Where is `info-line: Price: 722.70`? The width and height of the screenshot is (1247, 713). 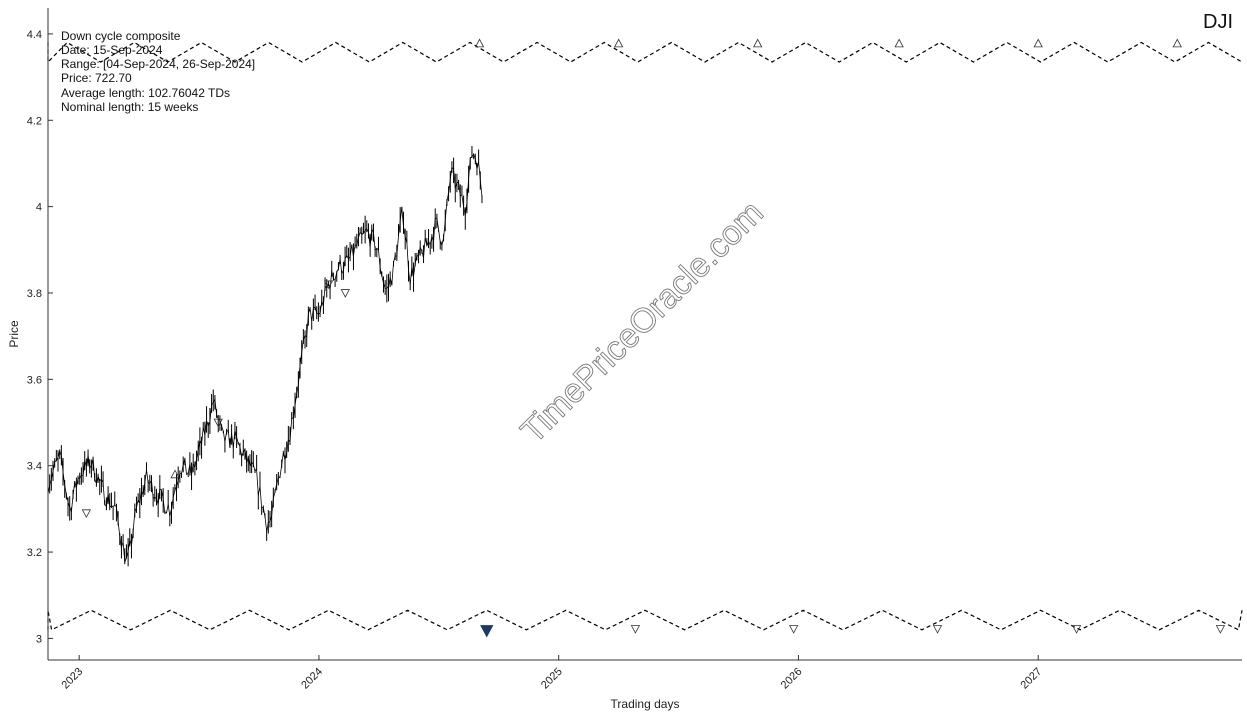 info-line: Price: 722.70 is located at coordinates (96, 78).